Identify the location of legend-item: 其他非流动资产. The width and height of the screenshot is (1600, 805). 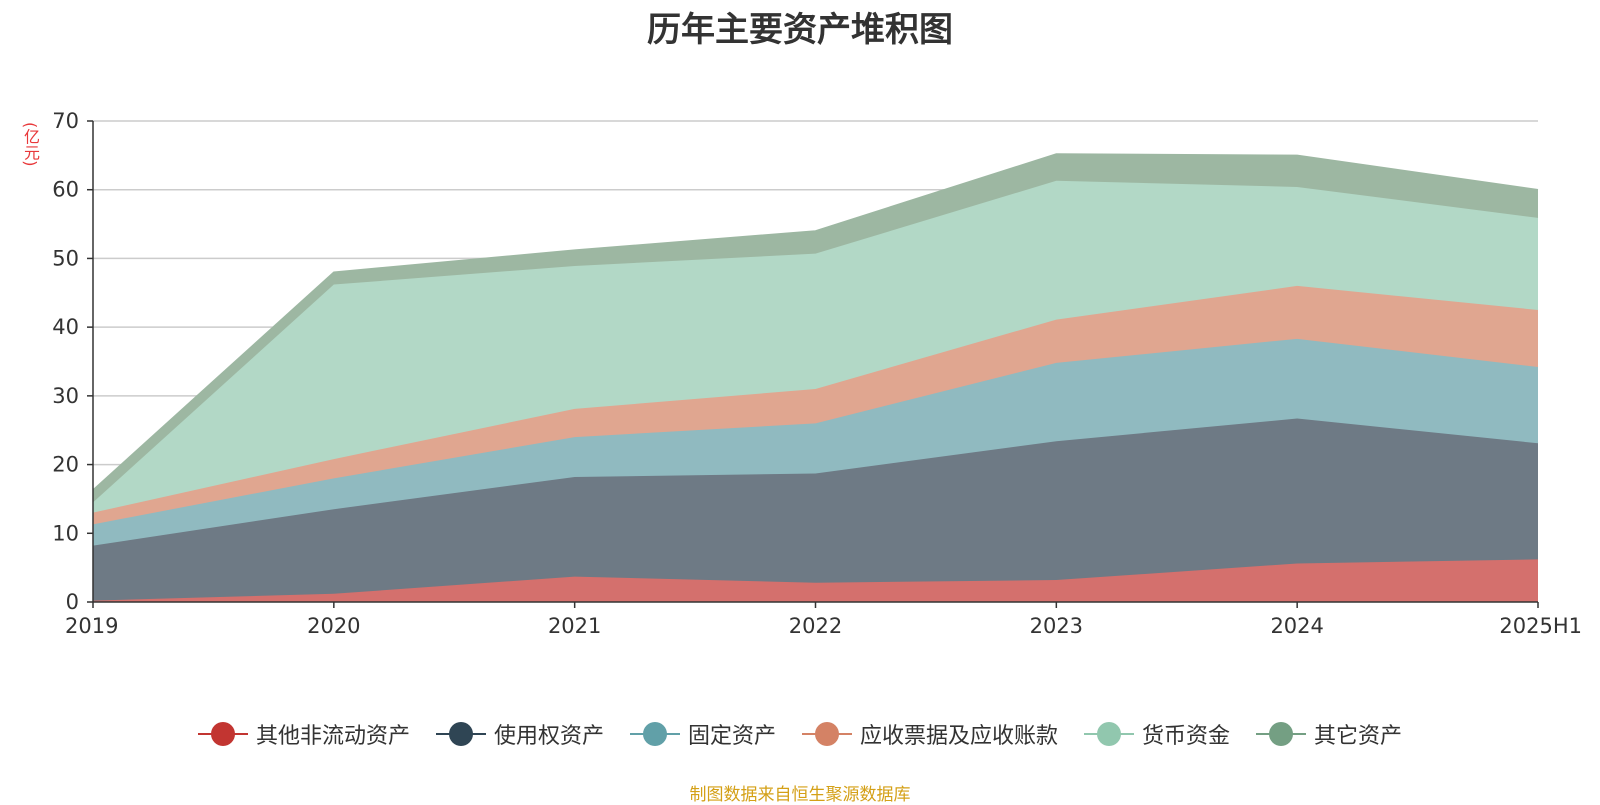
(303, 734).